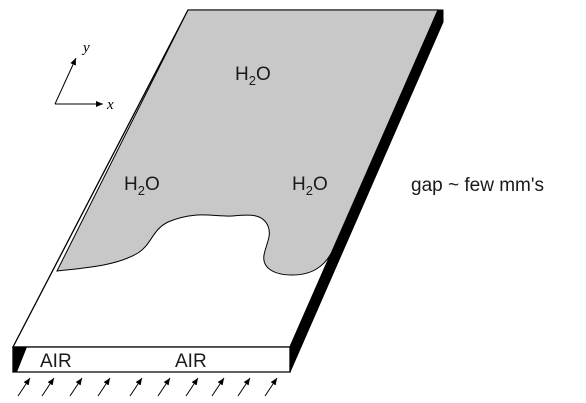 This screenshot has height=403, width=586. Describe the element at coordinates (20, 359) in the screenshot. I see `front-face-left-cap` at that location.